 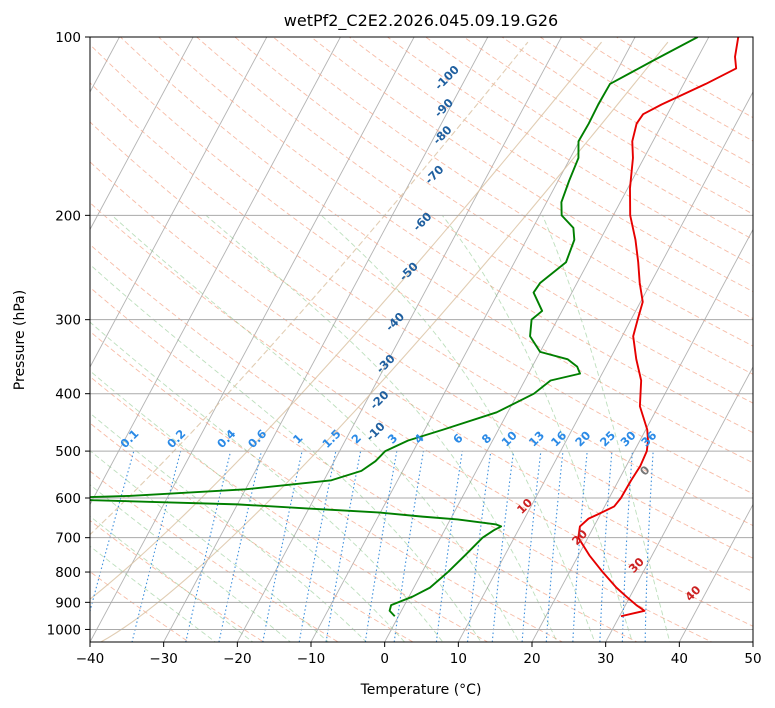 I want to click on y-axis-label: Pressure (hPa), so click(x=20, y=340).